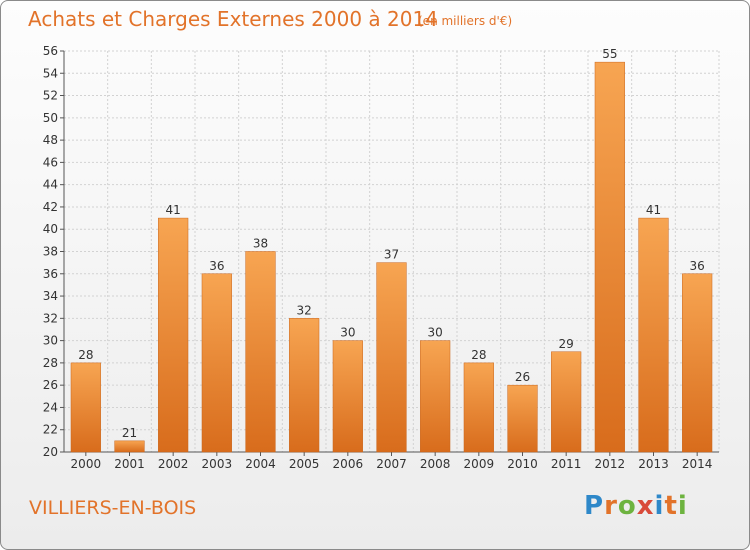  What do you see at coordinates (478, 407) in the screenshot?
I see `bar-2009` at bounding box center [478, 407].